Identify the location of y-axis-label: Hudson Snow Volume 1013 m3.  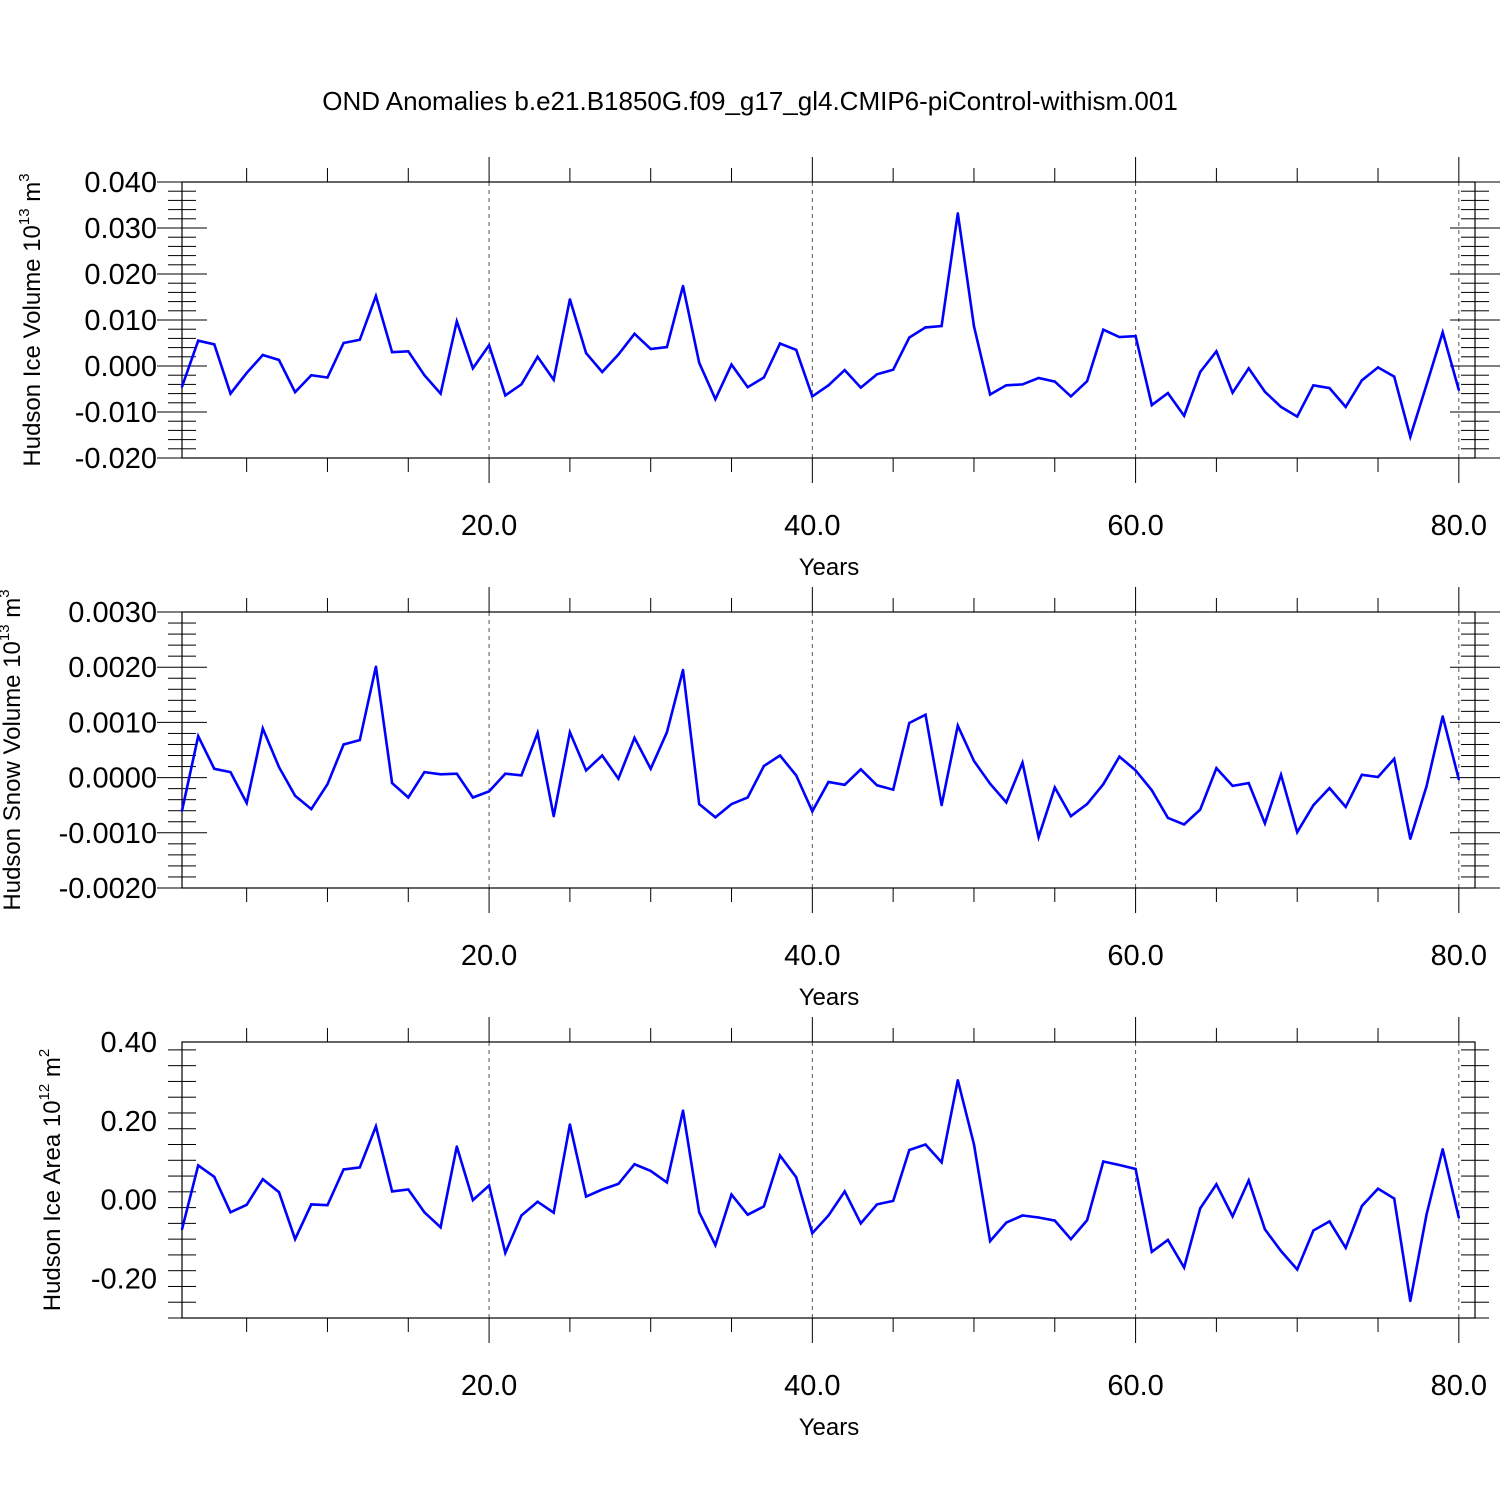
(13, 749).